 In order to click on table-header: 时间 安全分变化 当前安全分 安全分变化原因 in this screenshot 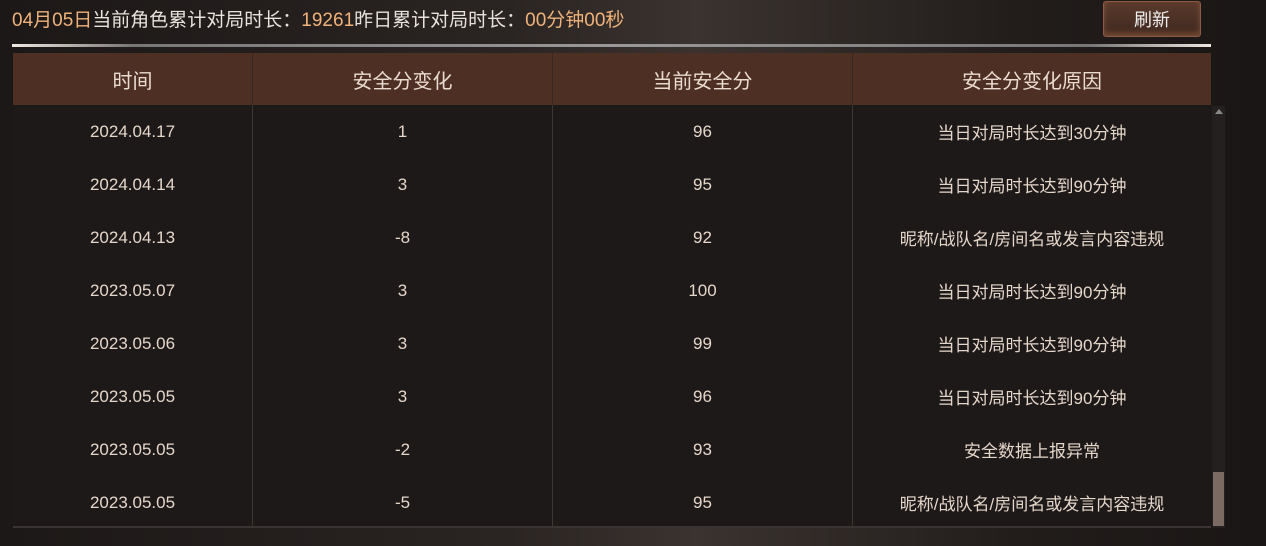, I will do `click(612, 79)`.